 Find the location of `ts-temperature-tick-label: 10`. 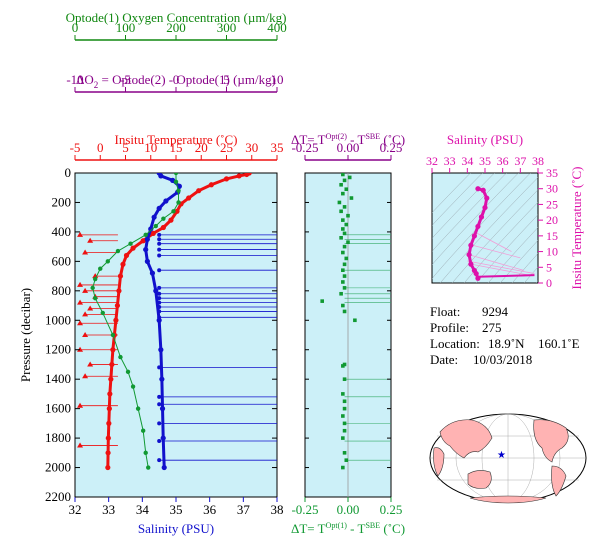

ts-temperature-tick-label: 10 is located at coordinates (552, 252).